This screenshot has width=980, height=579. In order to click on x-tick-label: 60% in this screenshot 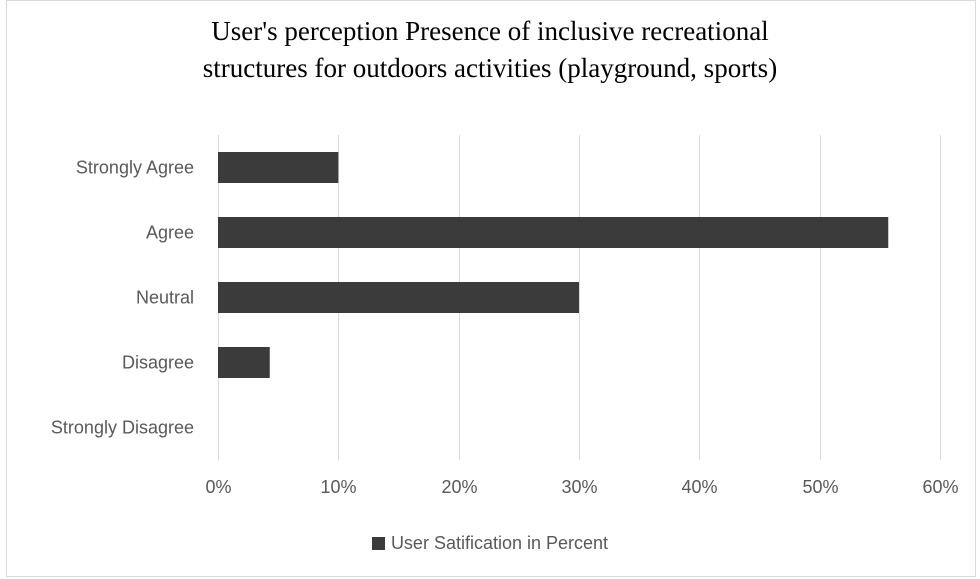, I will do `click(940, 487)`.